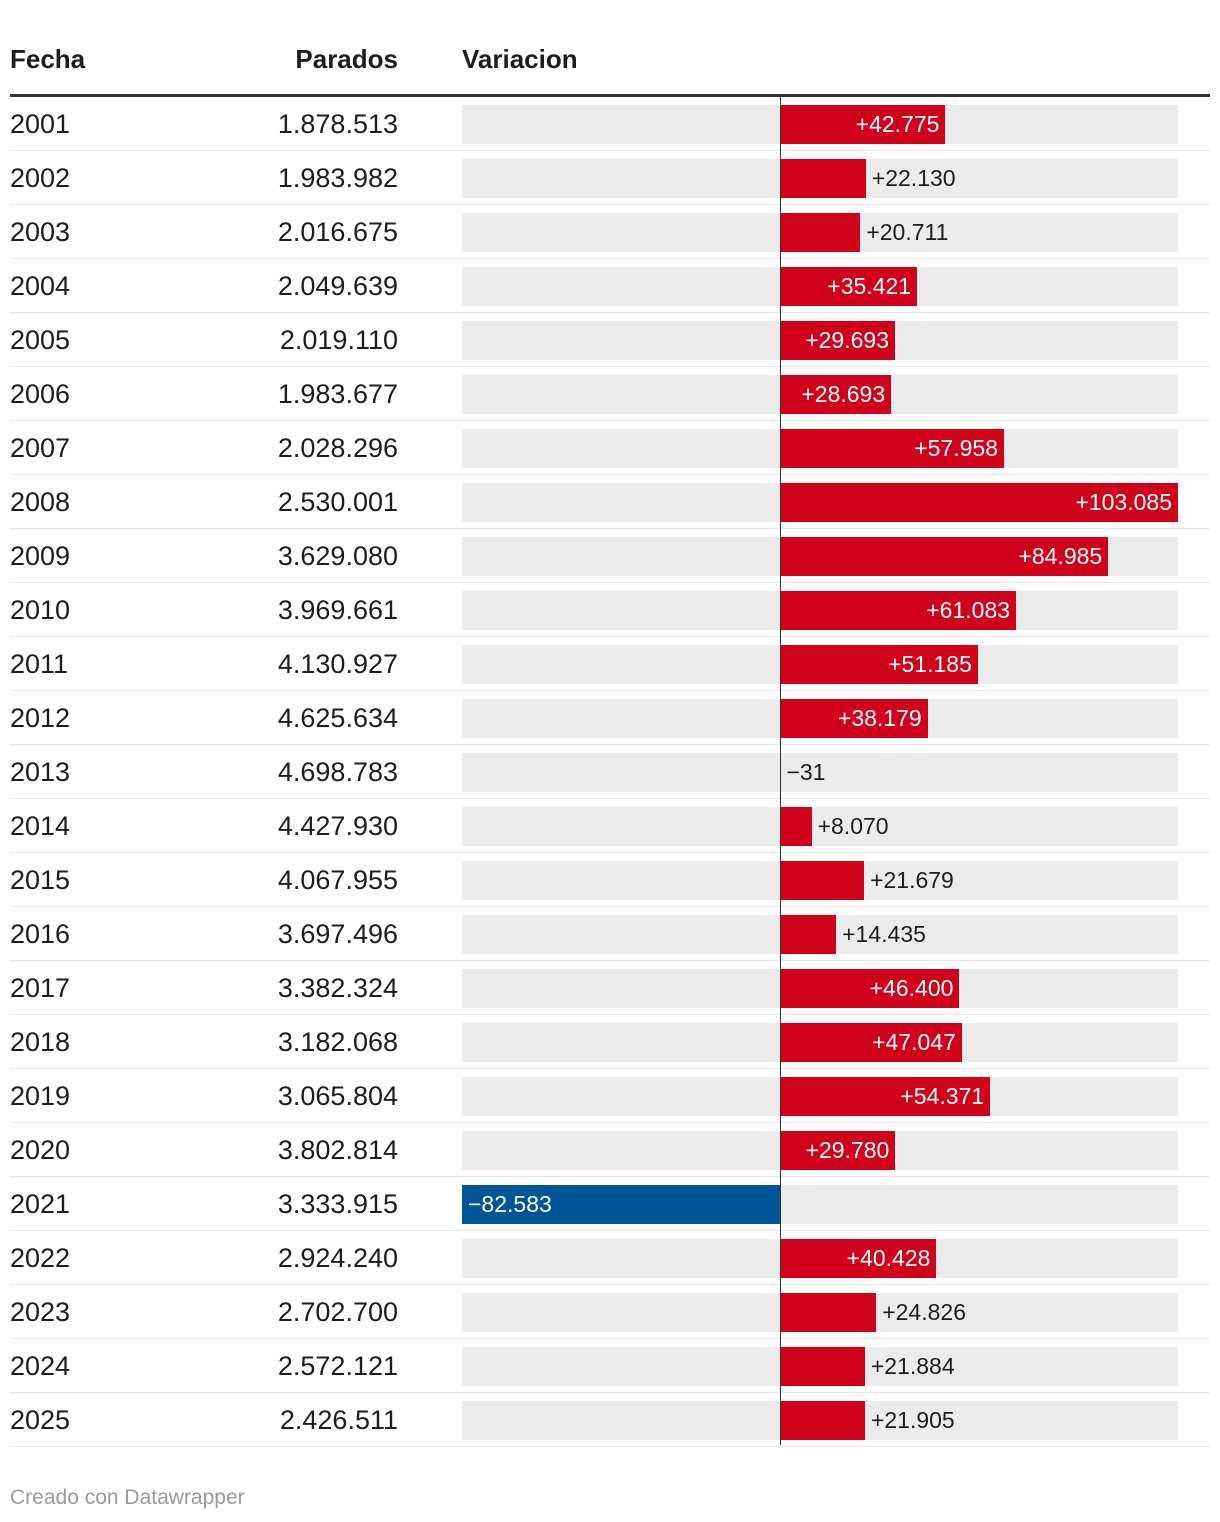  What do you see at coordinates (40, 988) in the screenshot?
I see `fecha-cell: 2017` at bounding box center [40, 988].